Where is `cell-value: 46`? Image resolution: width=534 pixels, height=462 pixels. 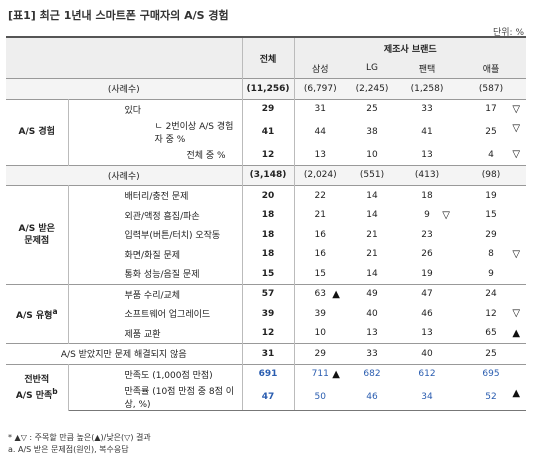
cell-value: 46 is located at coordinates (372, 397).